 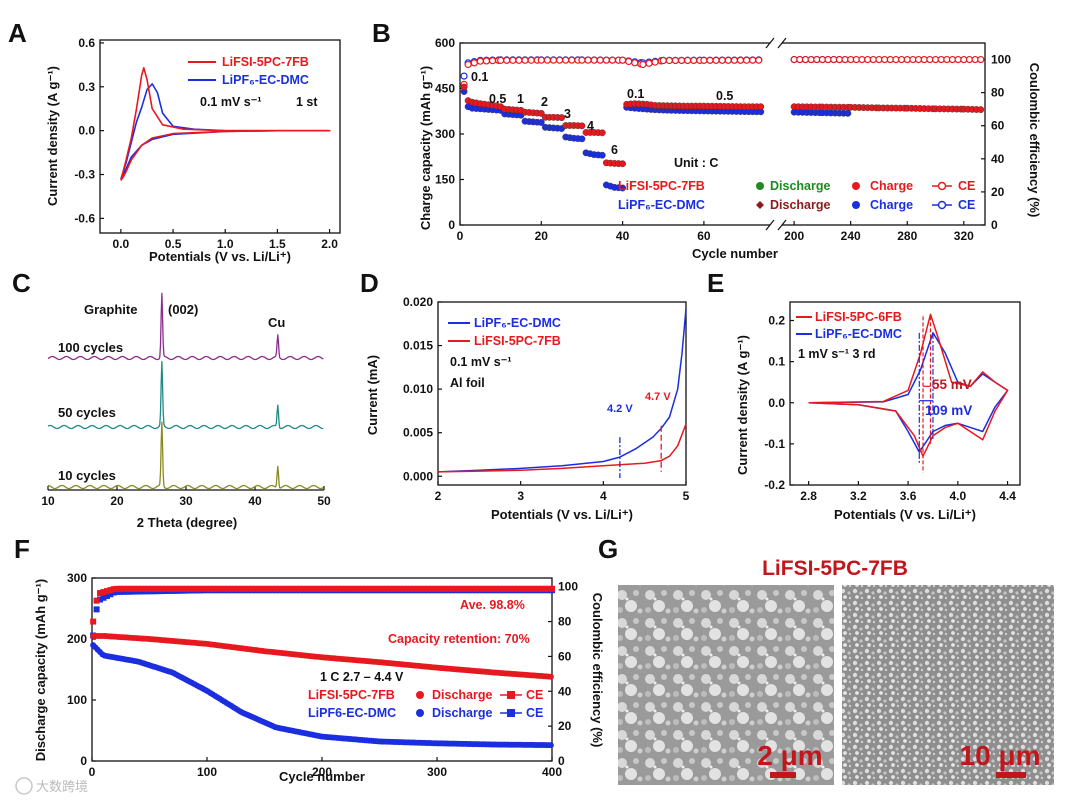 What do you see at coordinates (21, 283) in the screenshot?
I see `panel-letter-c: C` at bounding box center [21, 283].